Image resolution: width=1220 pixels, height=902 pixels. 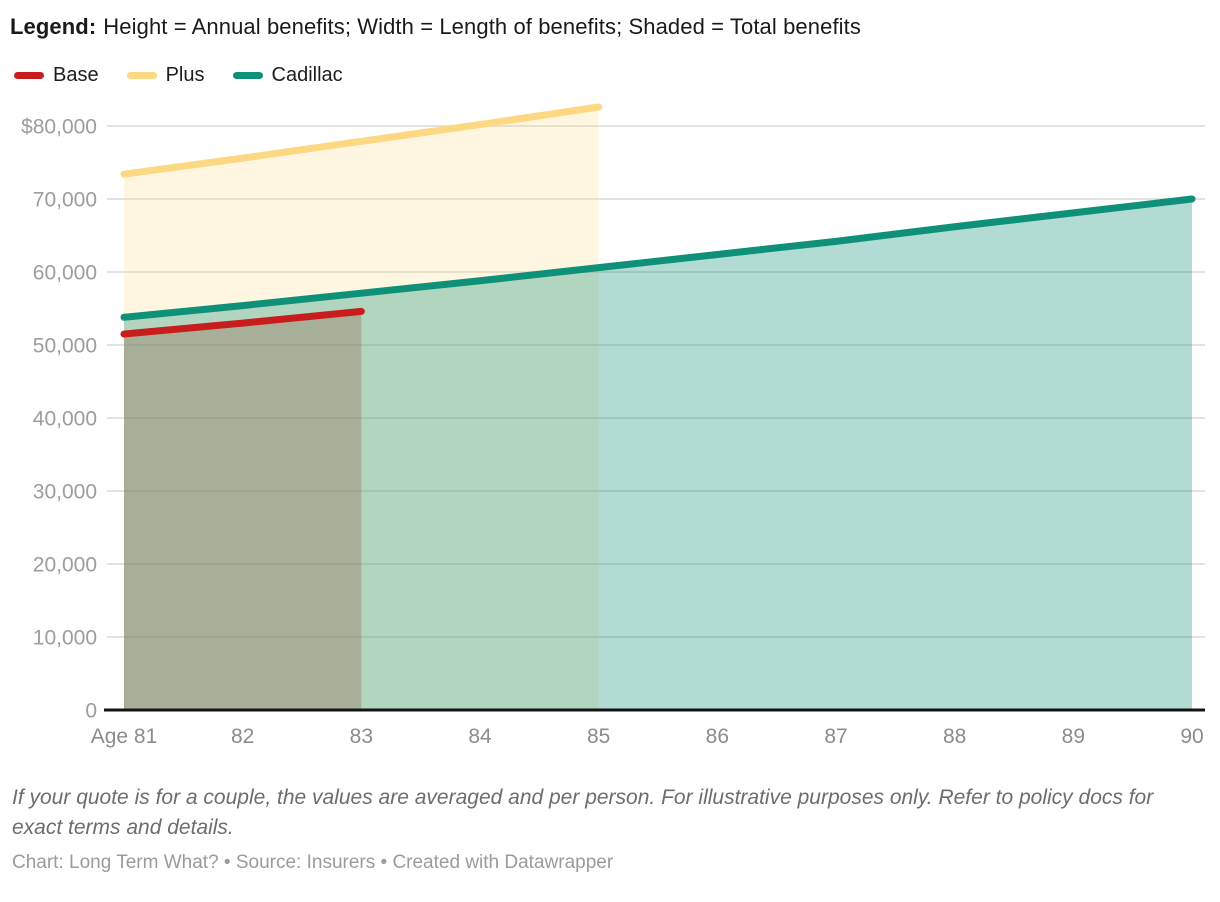 I want to click on series-line-cadillac, so click(x=658, y=258).